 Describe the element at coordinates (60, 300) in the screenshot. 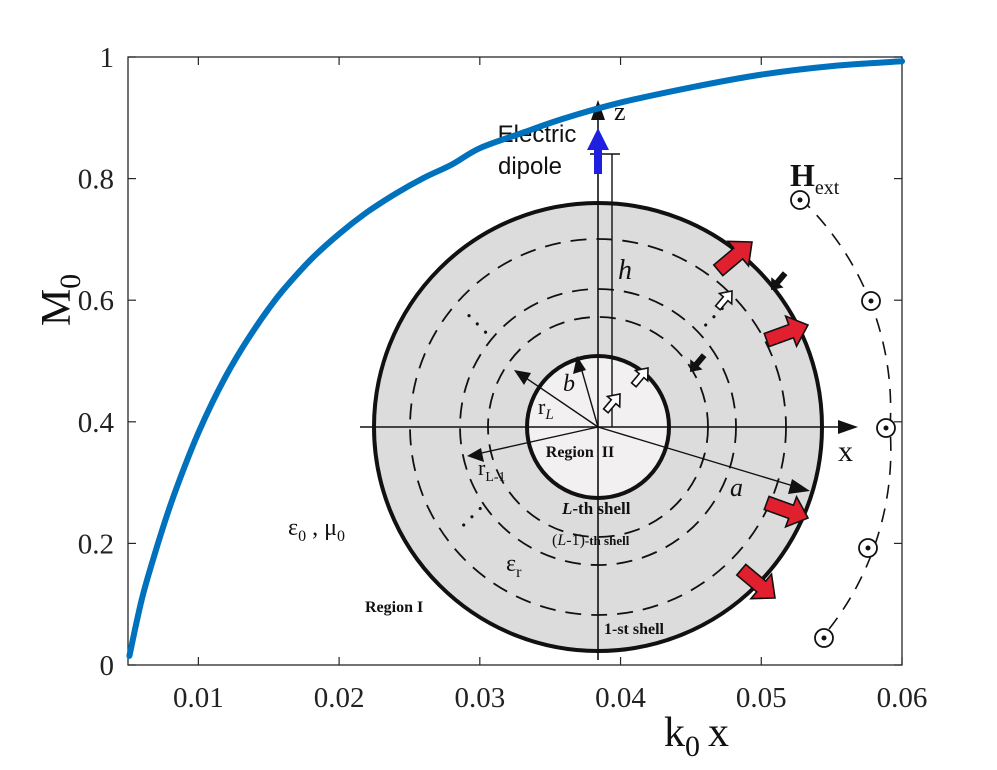

I see `y-axis-label: M0` at that location.